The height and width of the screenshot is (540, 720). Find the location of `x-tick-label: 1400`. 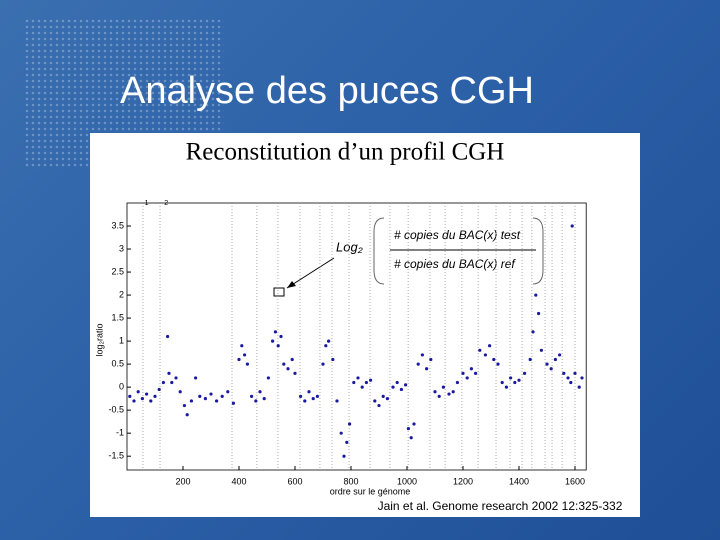

x-tick-label: 1400 is located at coordinates (519, 481).